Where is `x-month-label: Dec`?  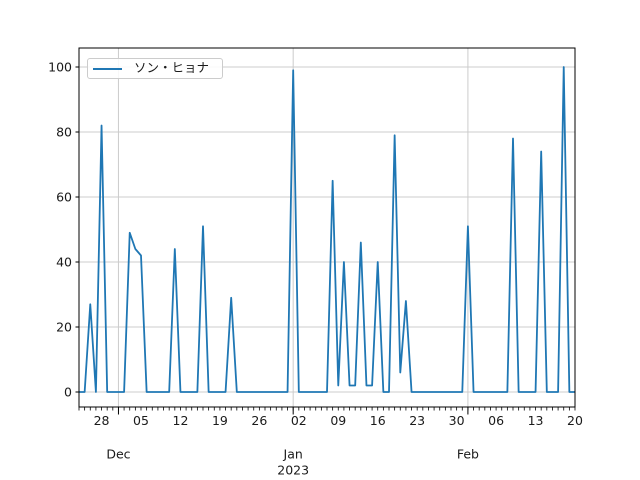
x-month-label: Dec is located at coordinates (118, 454).